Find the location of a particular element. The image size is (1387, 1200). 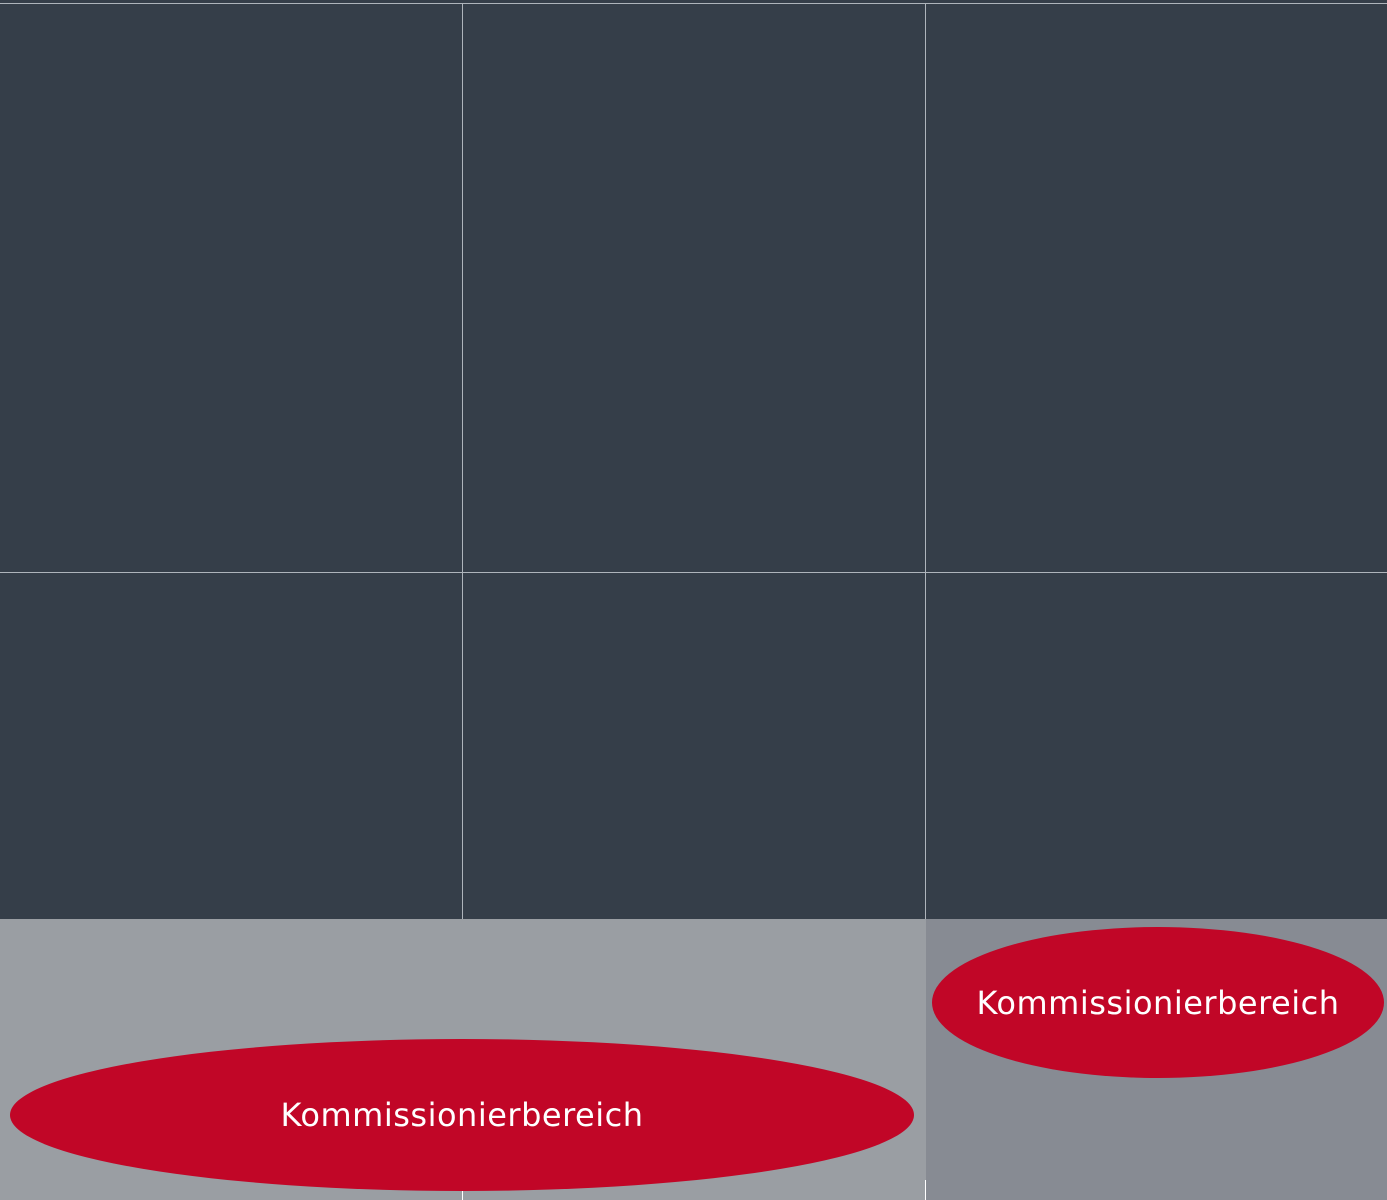

grid-cell-r2-c1 is located at coordinates (231, 746).